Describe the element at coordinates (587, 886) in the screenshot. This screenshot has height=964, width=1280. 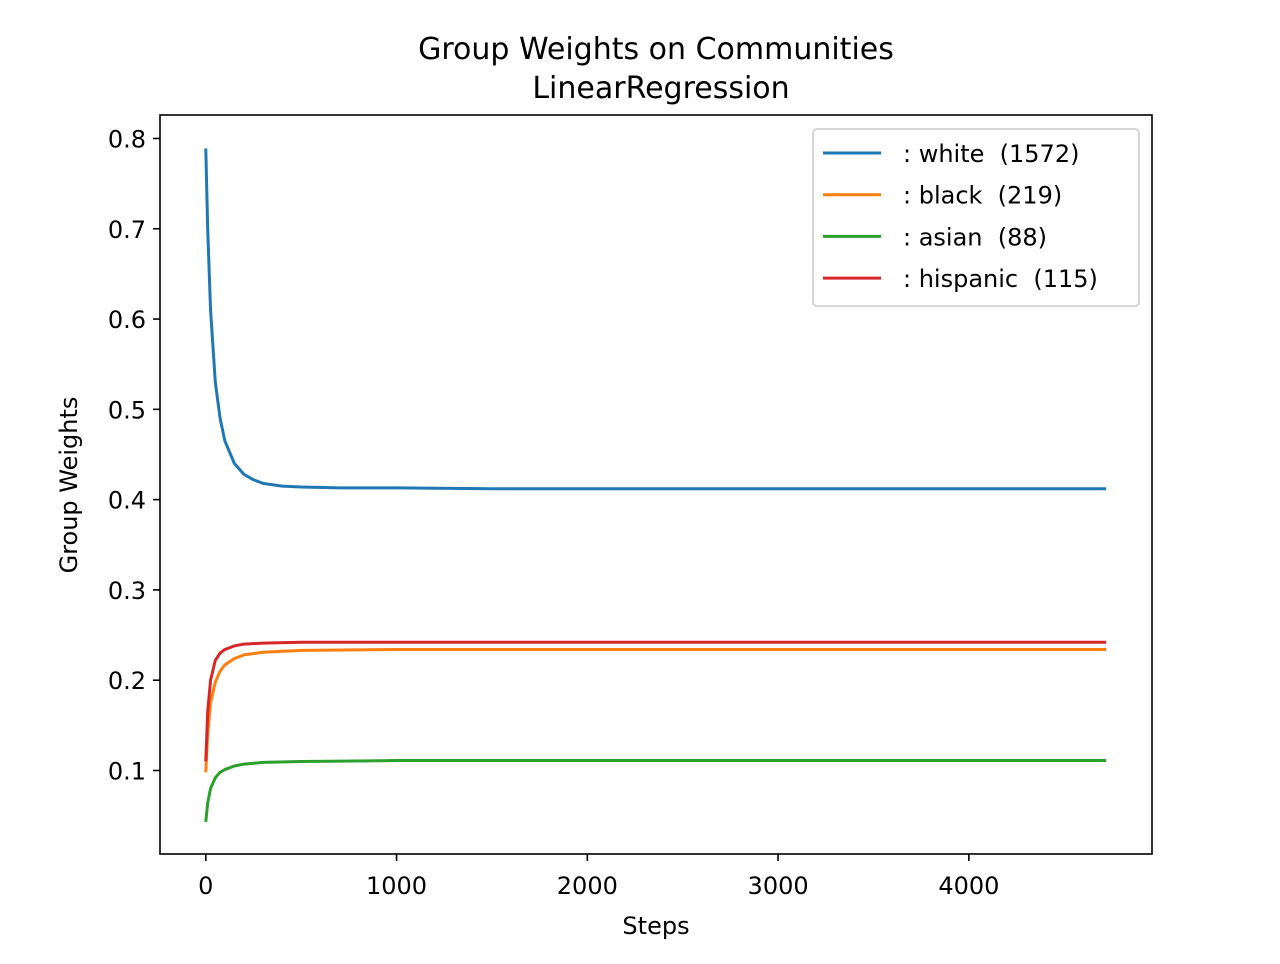
I see `x-tick-label: 2000` at that location.